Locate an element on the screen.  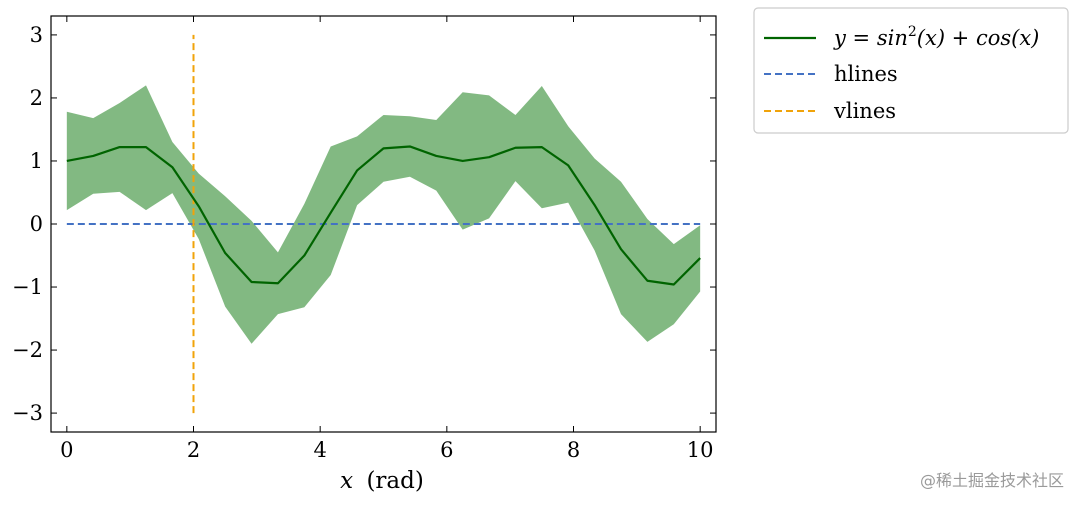
legend: y = sin2(x) + cos(x) hlines vlines is located at coordinates (911, 70).